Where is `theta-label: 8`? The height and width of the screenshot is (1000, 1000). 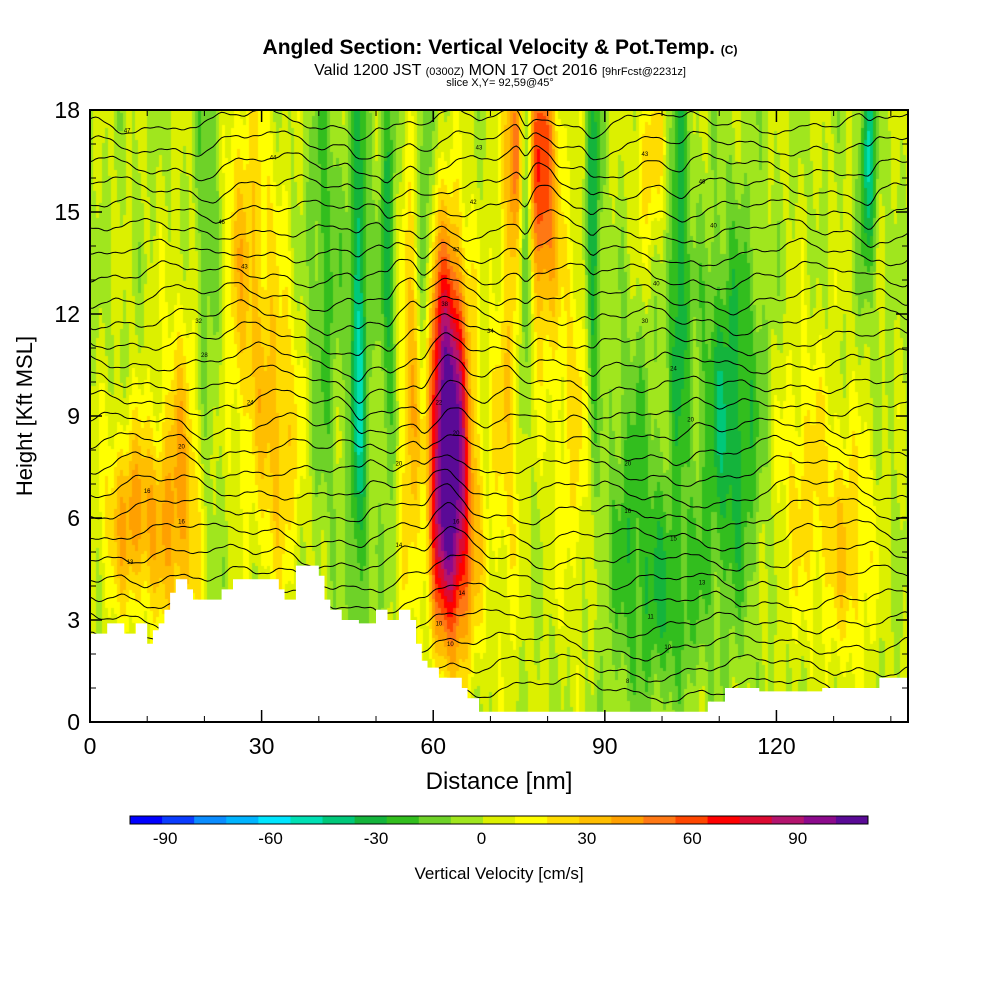
theta-label: 8 is located at coordinates (628, 682).